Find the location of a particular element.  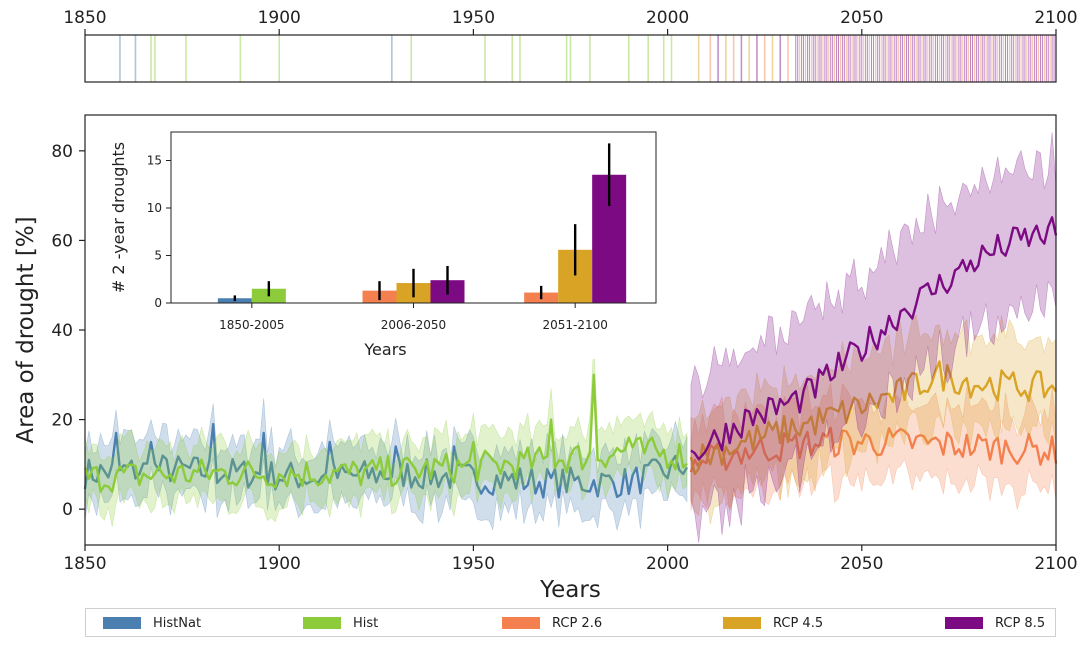

strip-xtick-label-2000: 2000 is located at coordinates (667, 18).